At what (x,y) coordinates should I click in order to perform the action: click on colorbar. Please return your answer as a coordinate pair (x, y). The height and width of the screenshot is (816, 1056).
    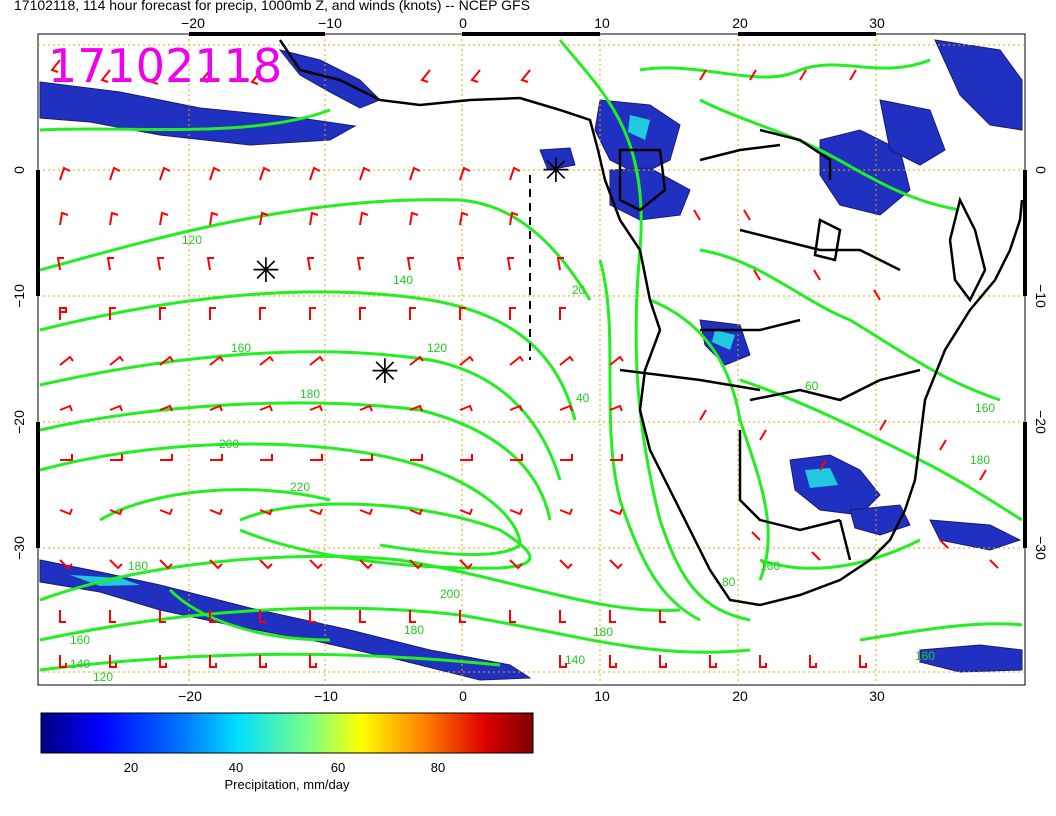
    Looking at the image, I should click on (287, 733).